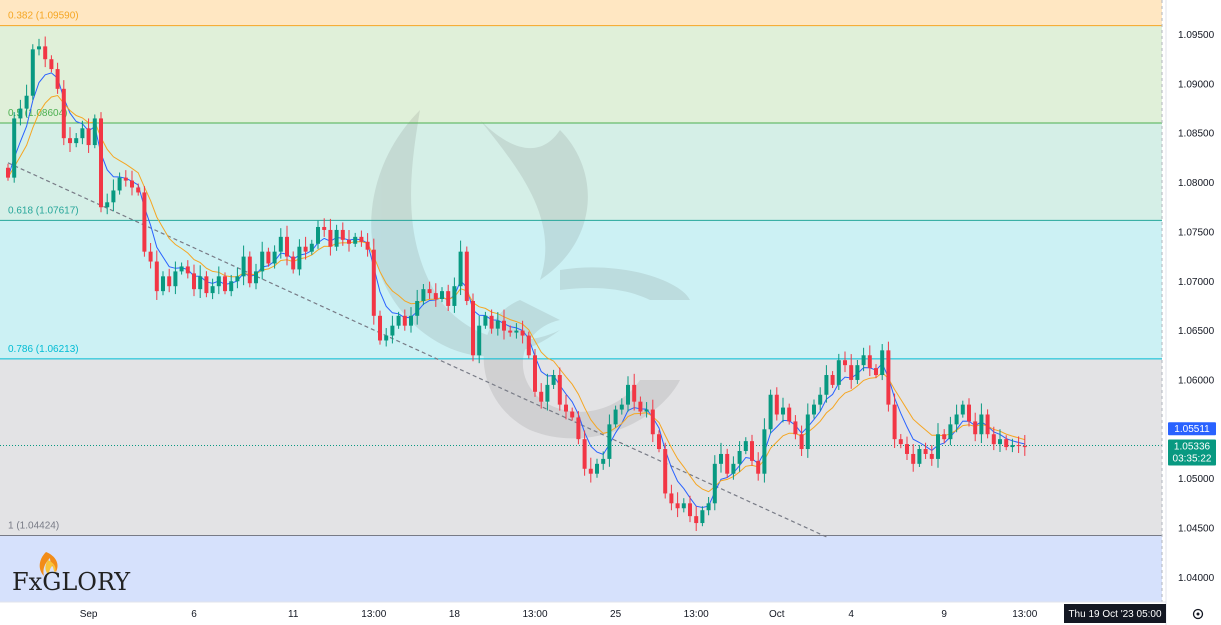 The image size is (1221, 625). What do you see at coordinates (43, 349) in the screenshot?
I see `fib-label-3: 0.786 (1.06213)` at bounding box center [43, 349].